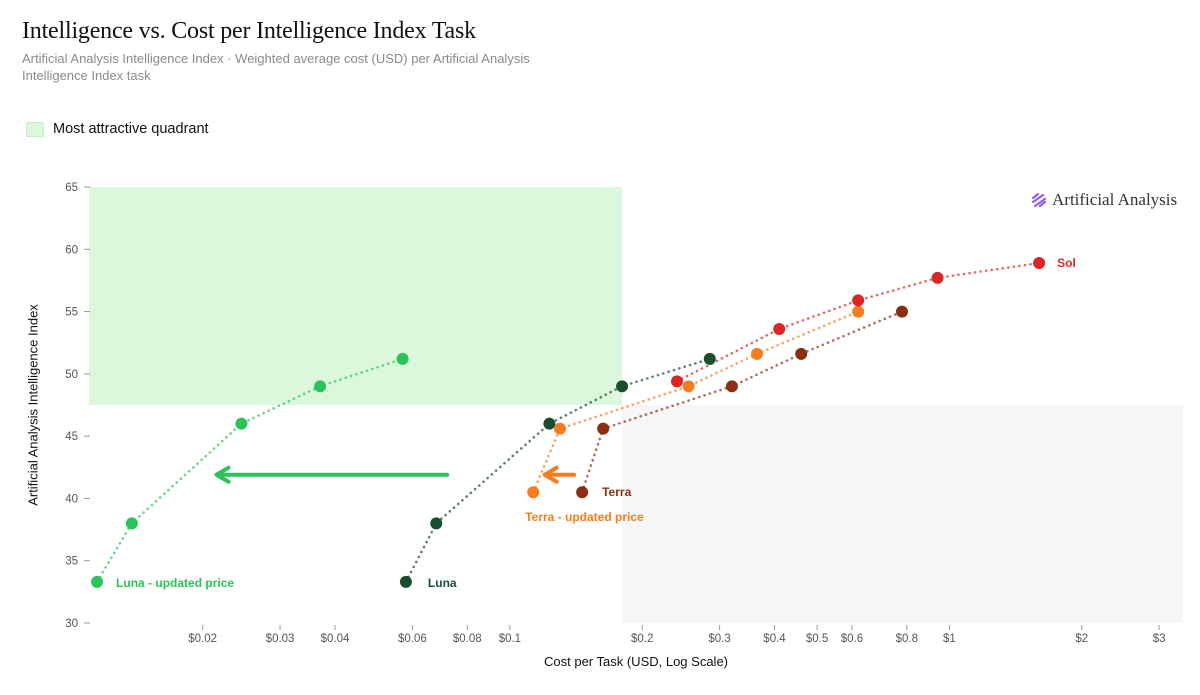  I want to click on series-annotation: Luna - updated price, so click(175, 583).